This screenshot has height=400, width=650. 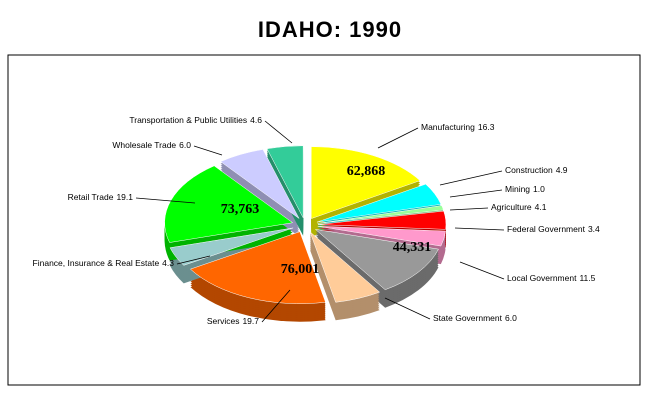 What do you see at coordinates (223, 321) in the screenshot?
I see `category-name: Services` at bounding box center [223, 321].